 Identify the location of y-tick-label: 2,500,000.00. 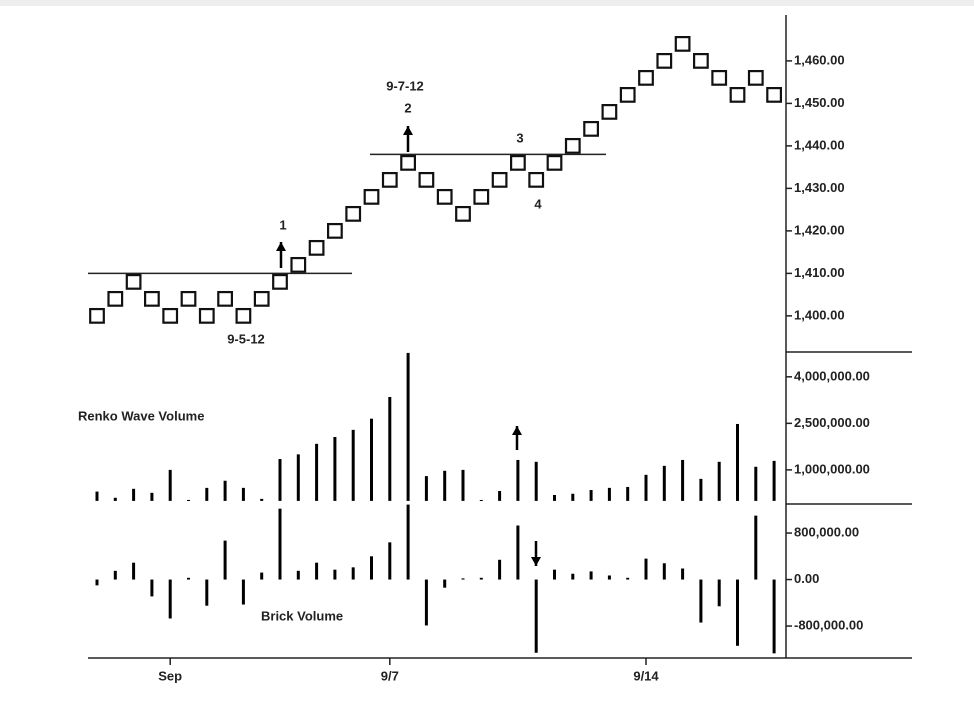
(832, 422).